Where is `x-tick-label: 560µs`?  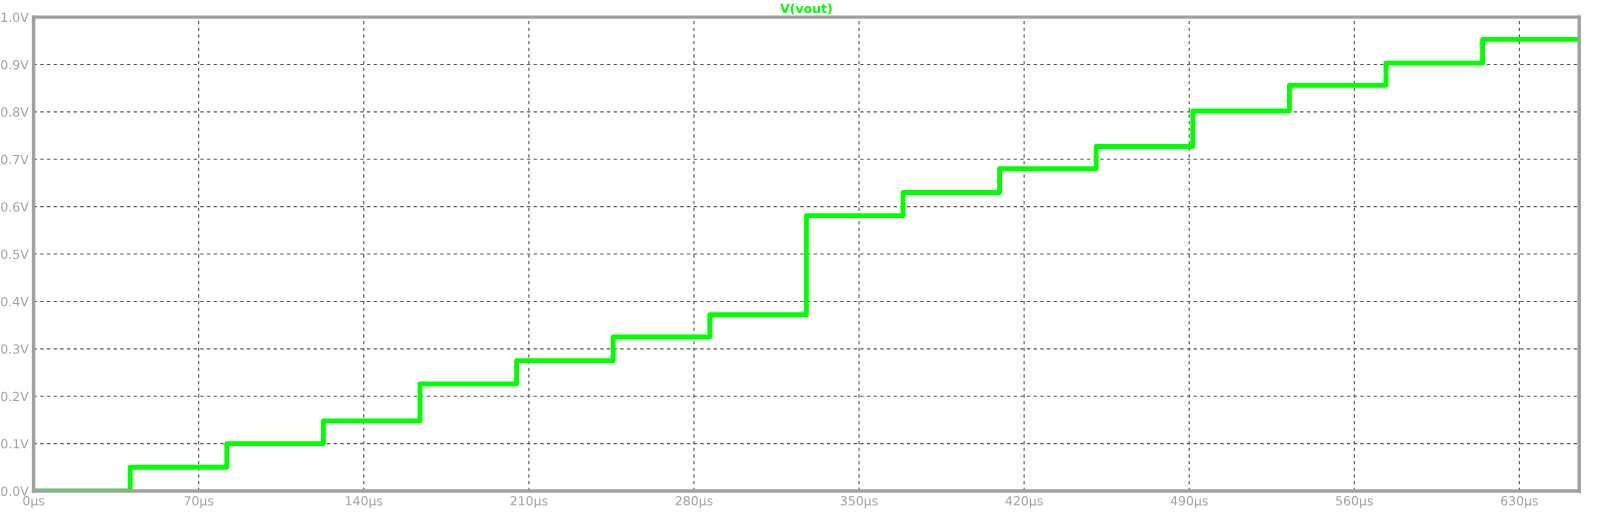 x-tick-label: 560µs is located at coordinates (1354, 502).